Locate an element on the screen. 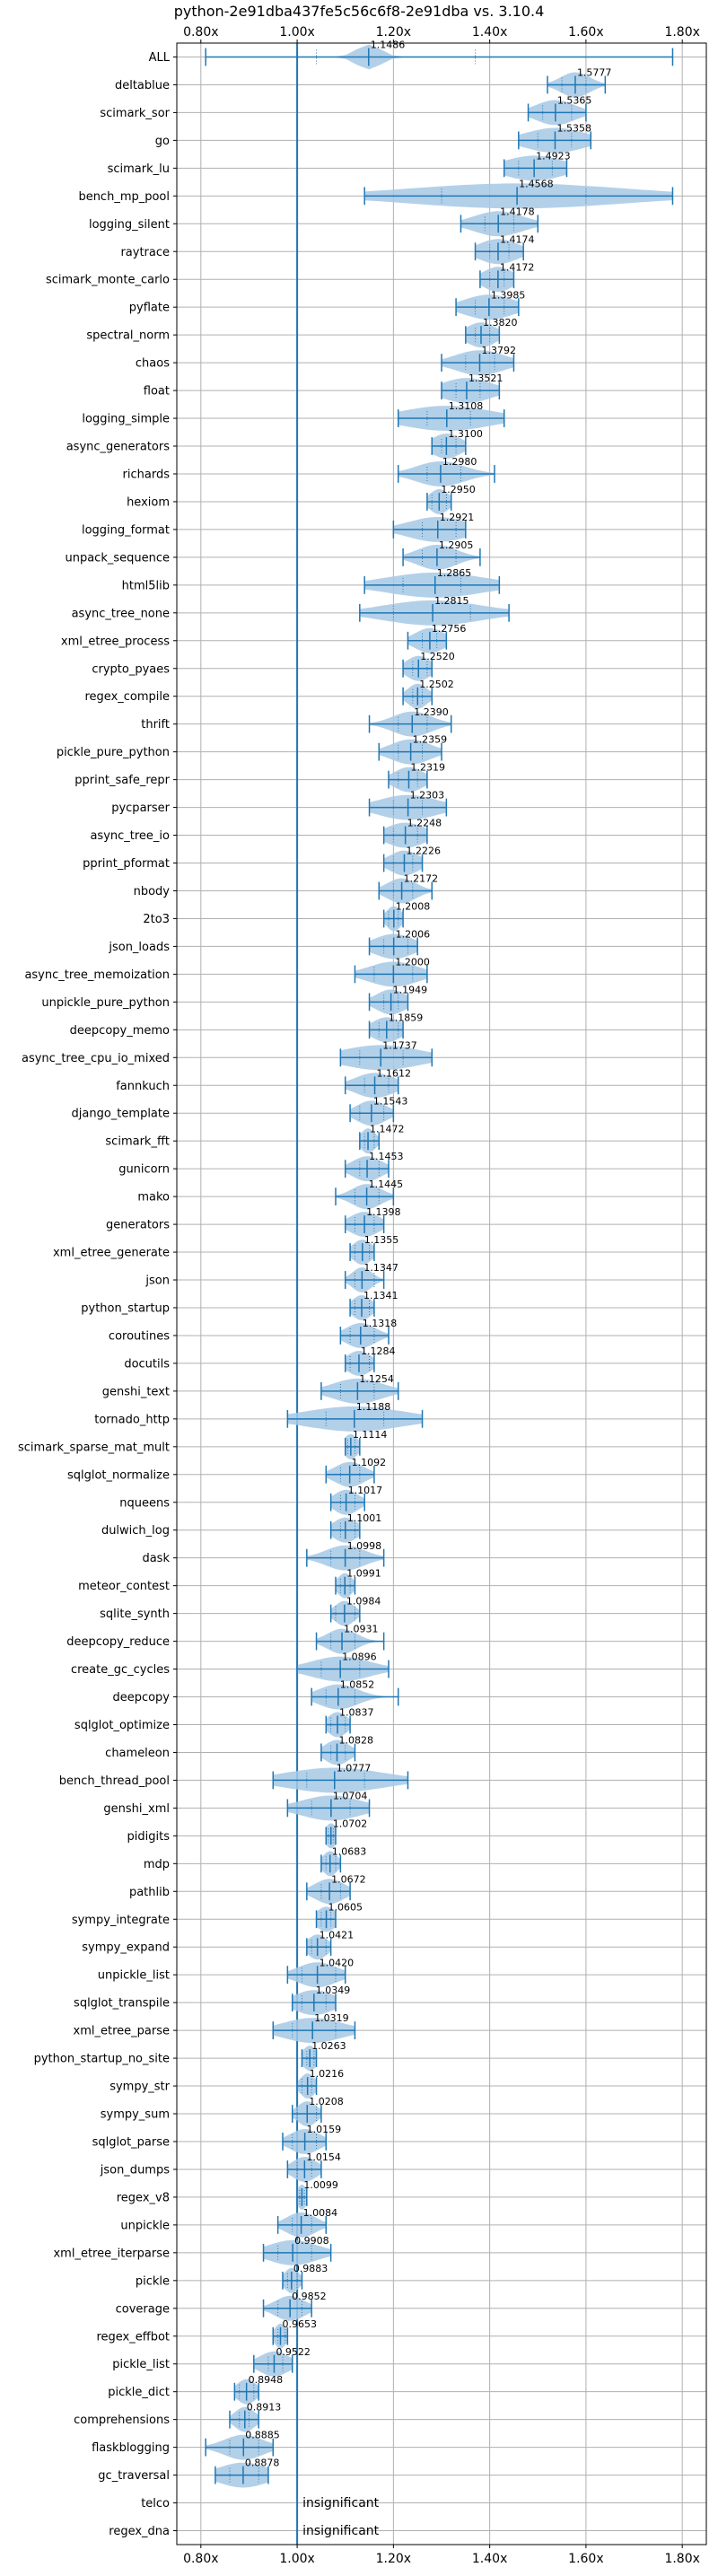 The height and width of the screenshot is (2576, 718). violin-async_tree_none: 1.2815 is located at coordinates (434, 610).